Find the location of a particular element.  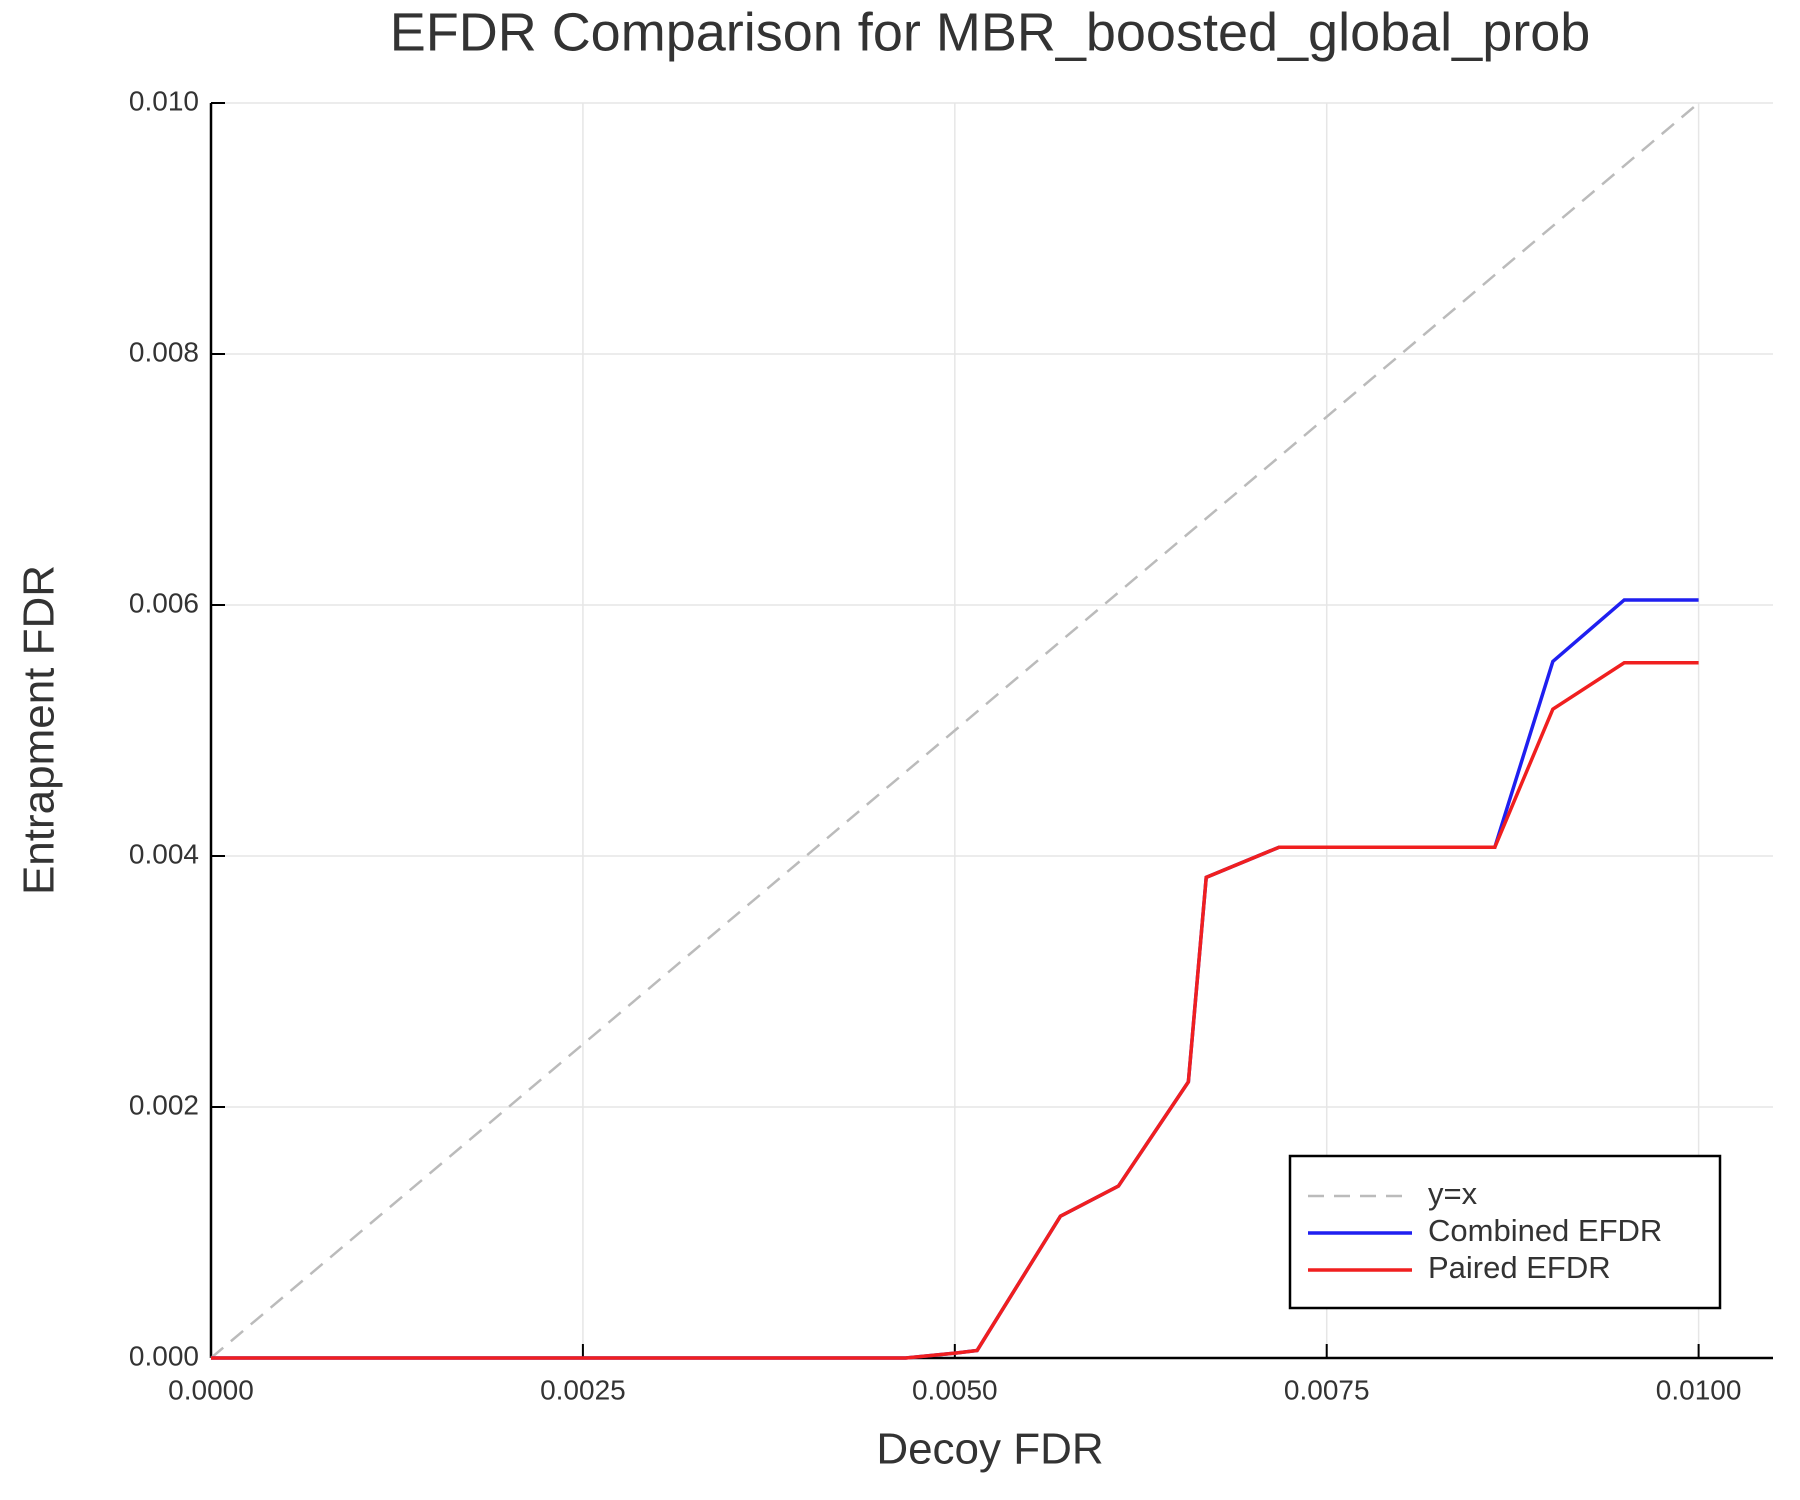

y-tick-label: 0.006 is located at coordinates (164, 602).